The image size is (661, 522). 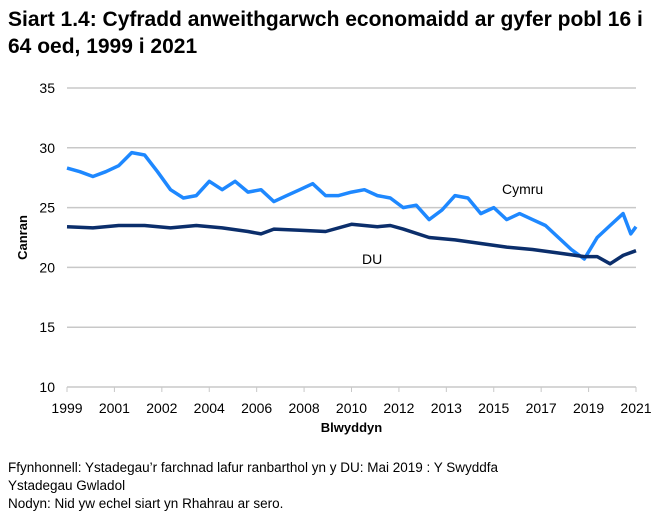 I want to click on y-tick-label: 25, so click(x=47, y=208).